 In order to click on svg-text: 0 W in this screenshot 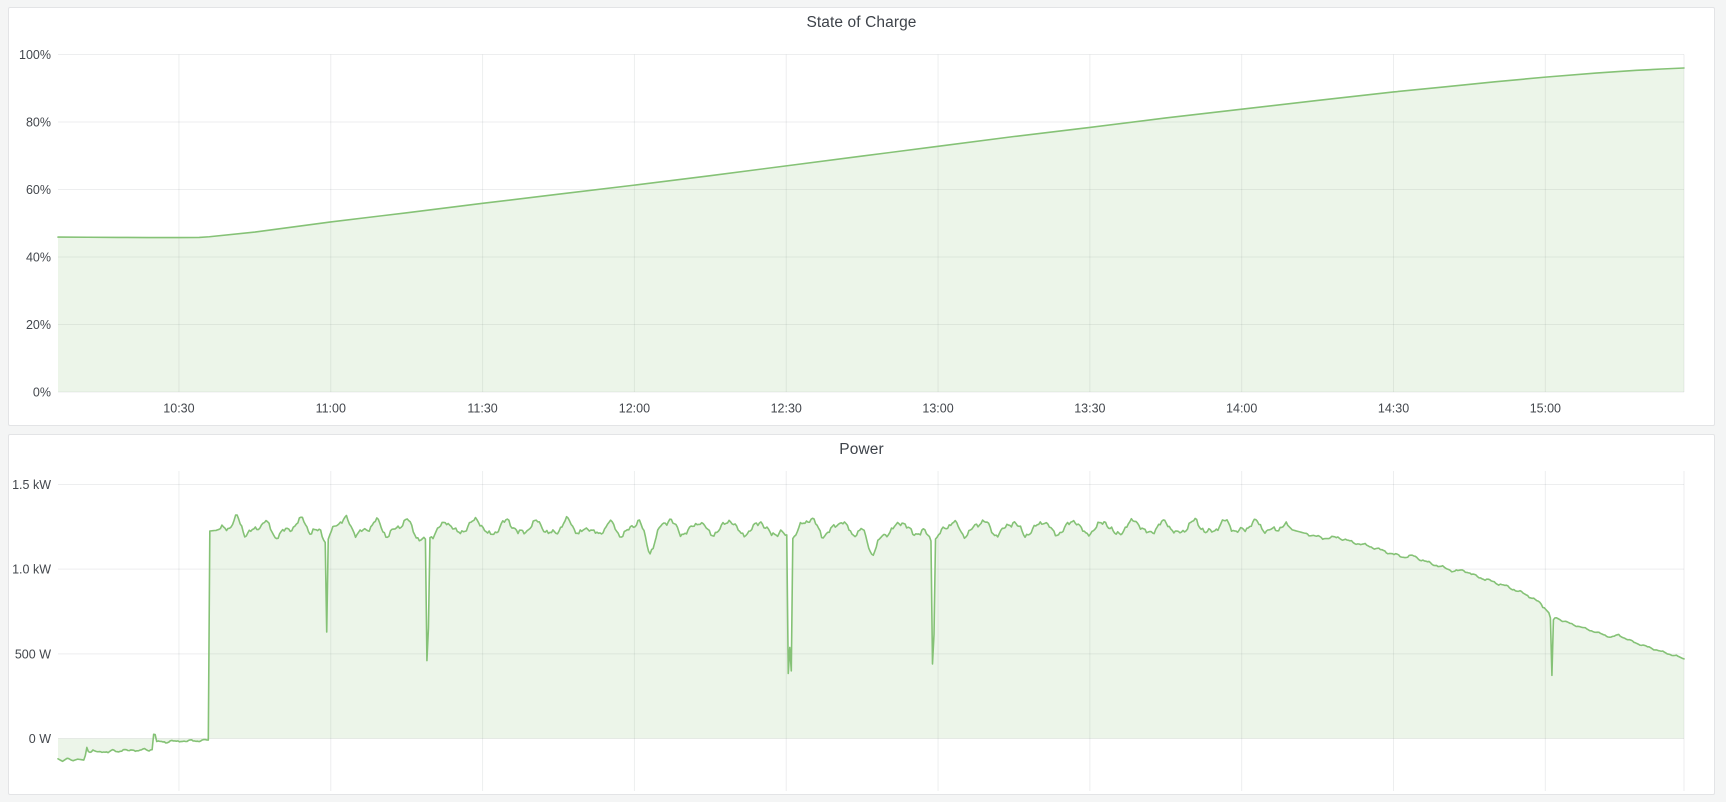, I will do `click(40, 739)`.